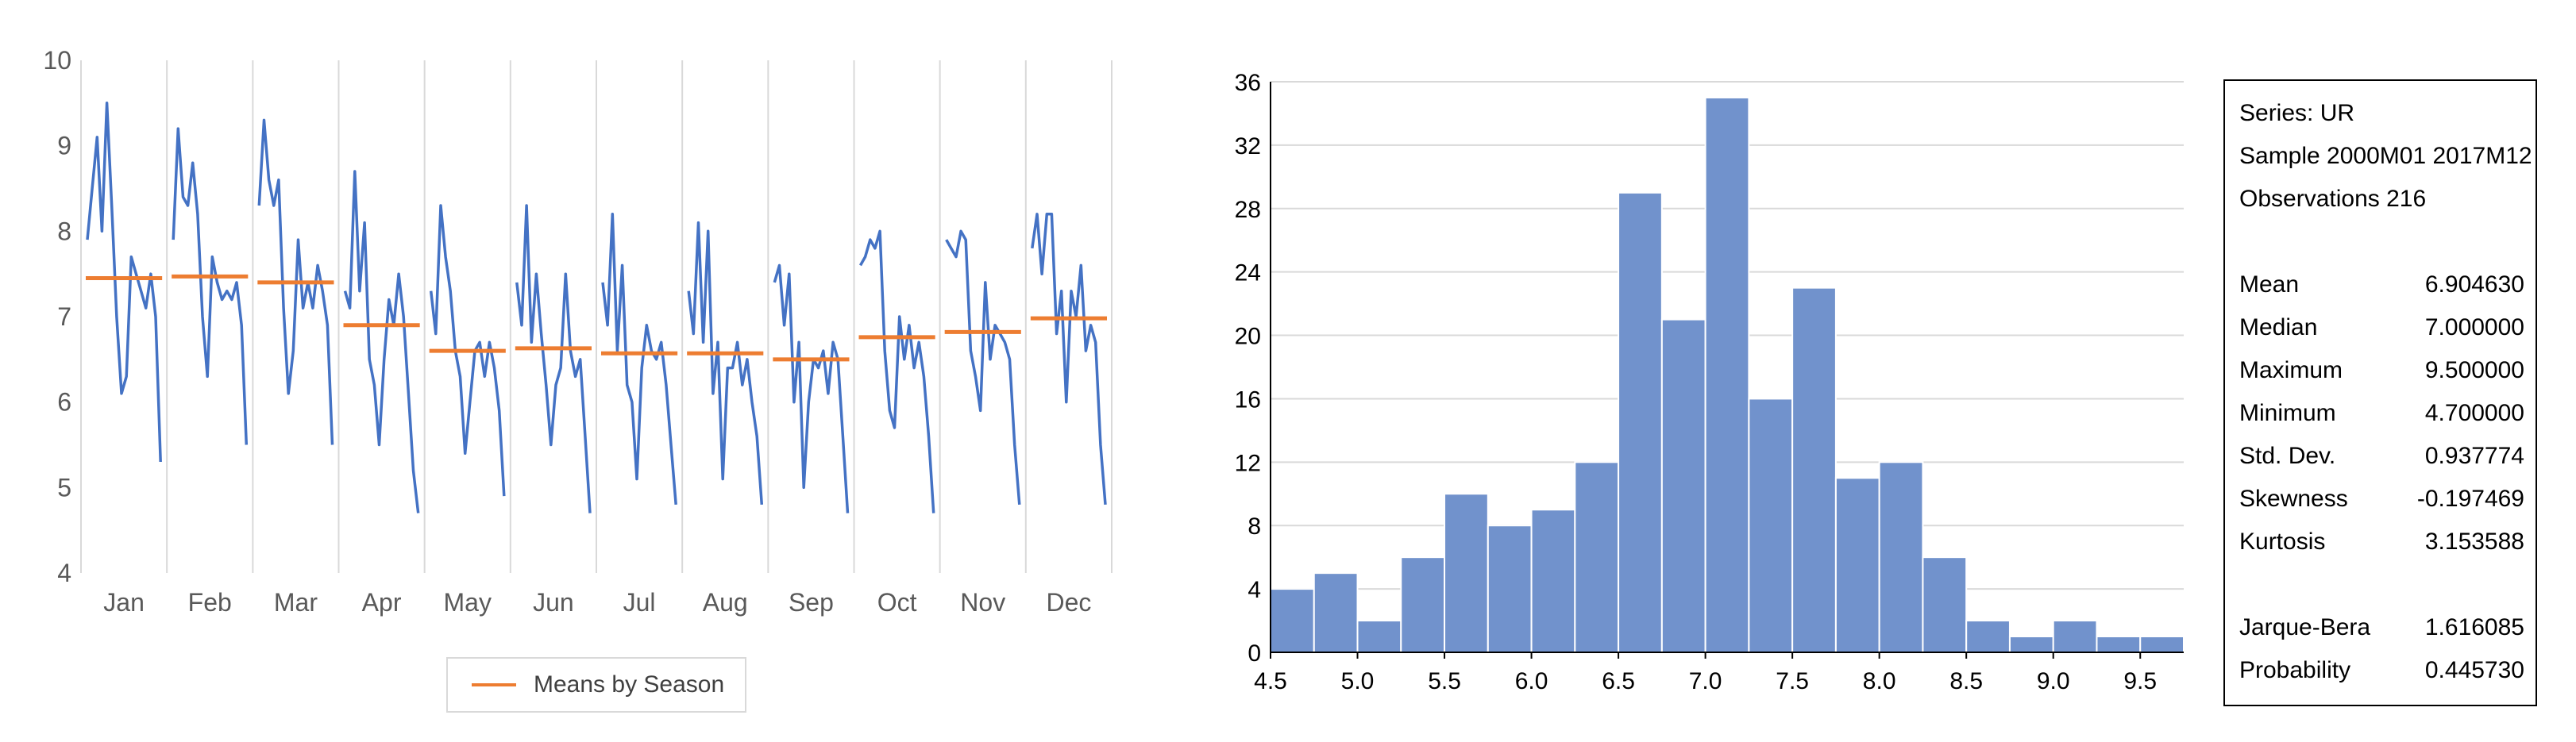 This screenshot has height=742, width=2576. I want to click on stats-label: Median, so click(2278, 327).